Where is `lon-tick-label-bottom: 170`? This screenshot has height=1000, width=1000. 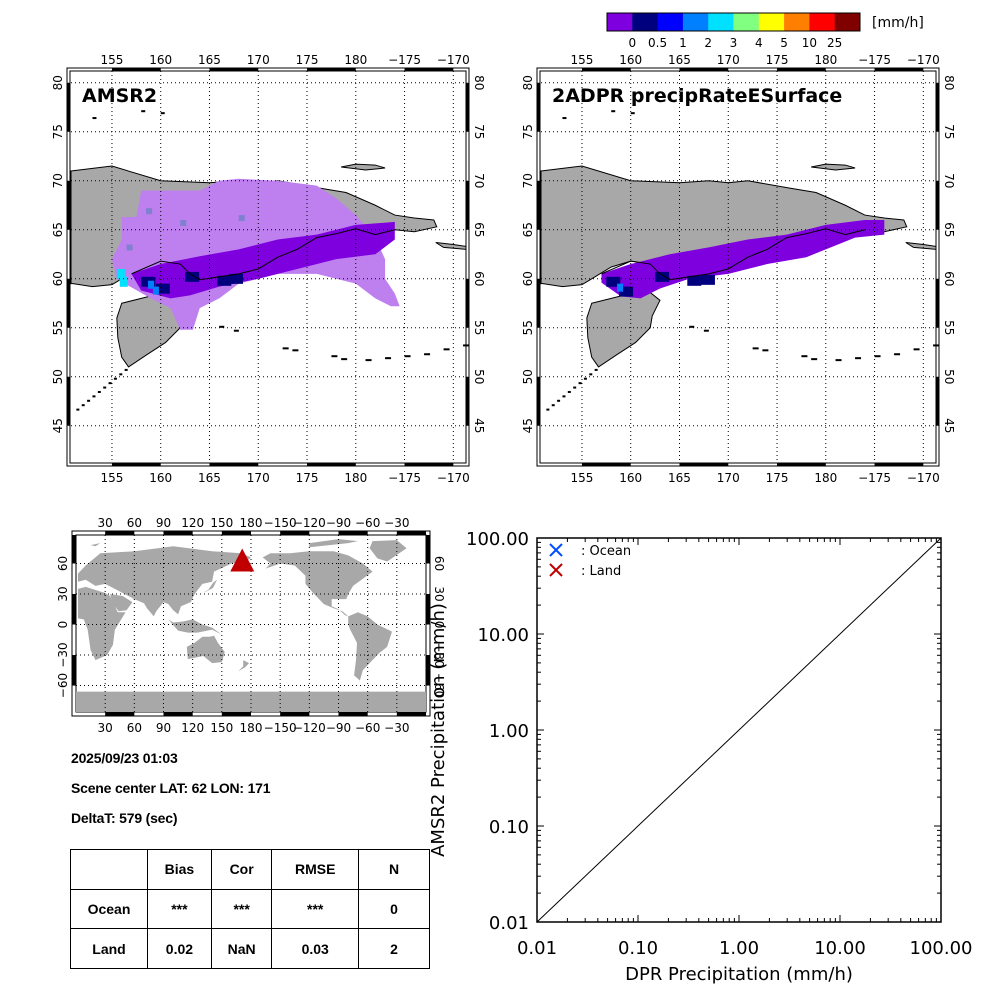
lon-tick-label-bottom: 170 is located at coordinates (728, 478).